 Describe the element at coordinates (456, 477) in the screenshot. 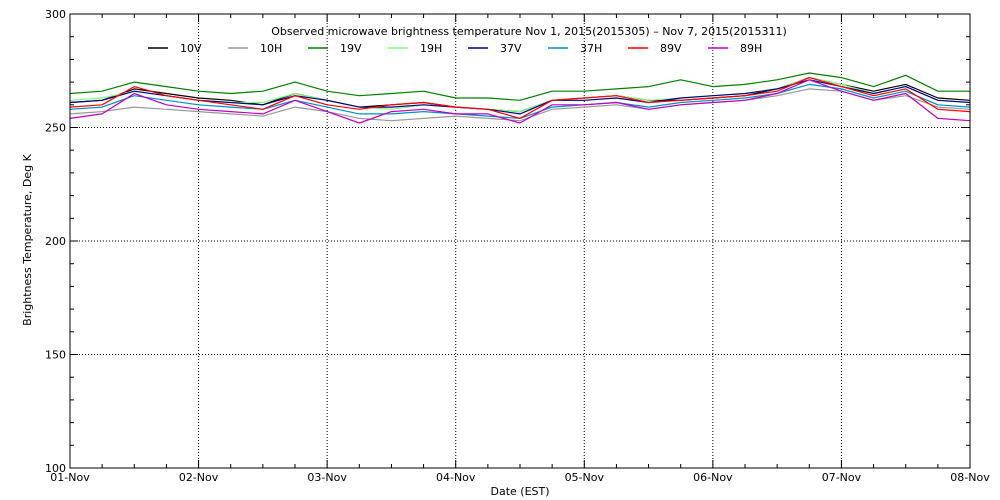

I see `x-tick-label: 04-Nov` at that location.